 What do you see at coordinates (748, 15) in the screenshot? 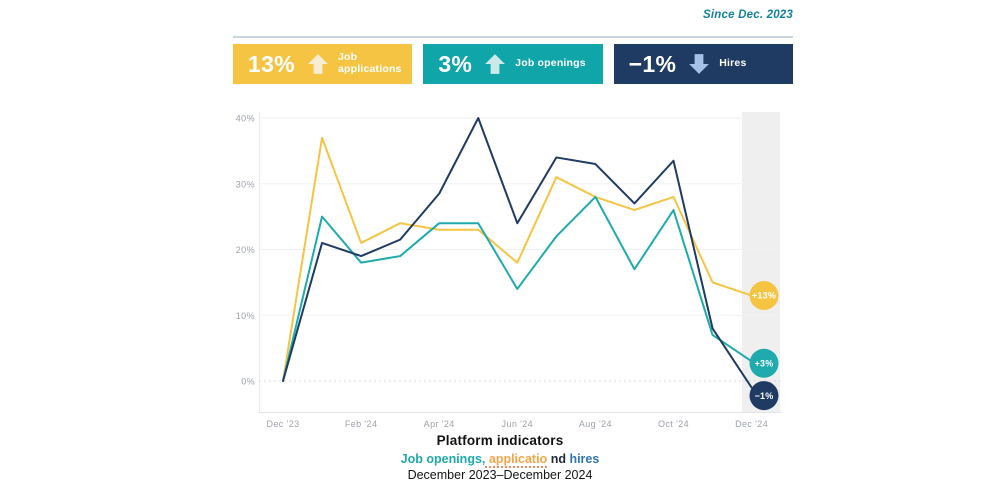
I see `since-label: Since Dec. 2023` at bounding box center [748, 15].